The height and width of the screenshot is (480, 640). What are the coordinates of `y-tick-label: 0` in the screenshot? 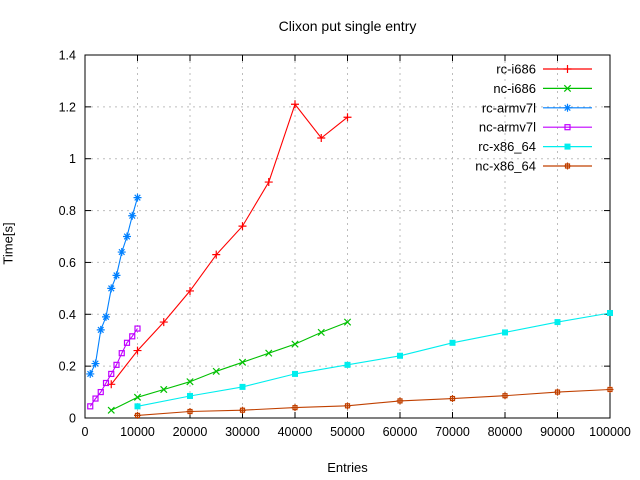 It's located at (72, 419).